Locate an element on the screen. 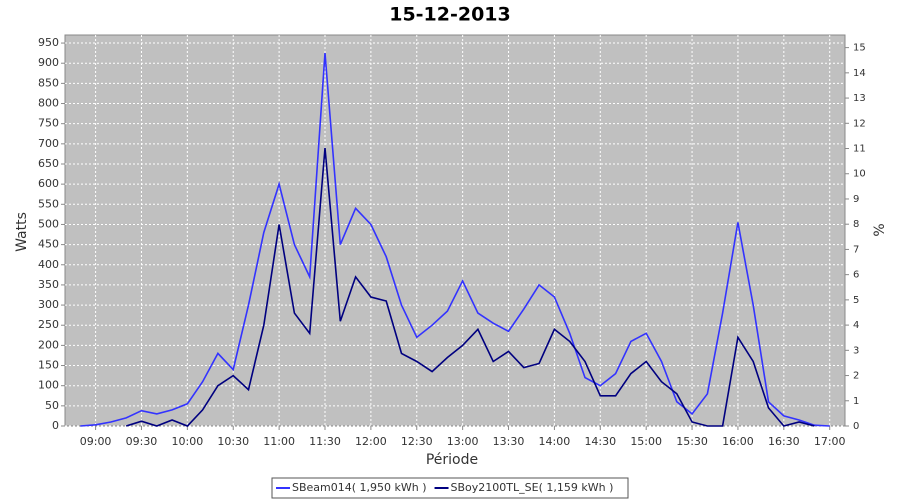 This screenshot has height=500, width=900. y-tick-label: 200 is located at coordinates (48, 344).